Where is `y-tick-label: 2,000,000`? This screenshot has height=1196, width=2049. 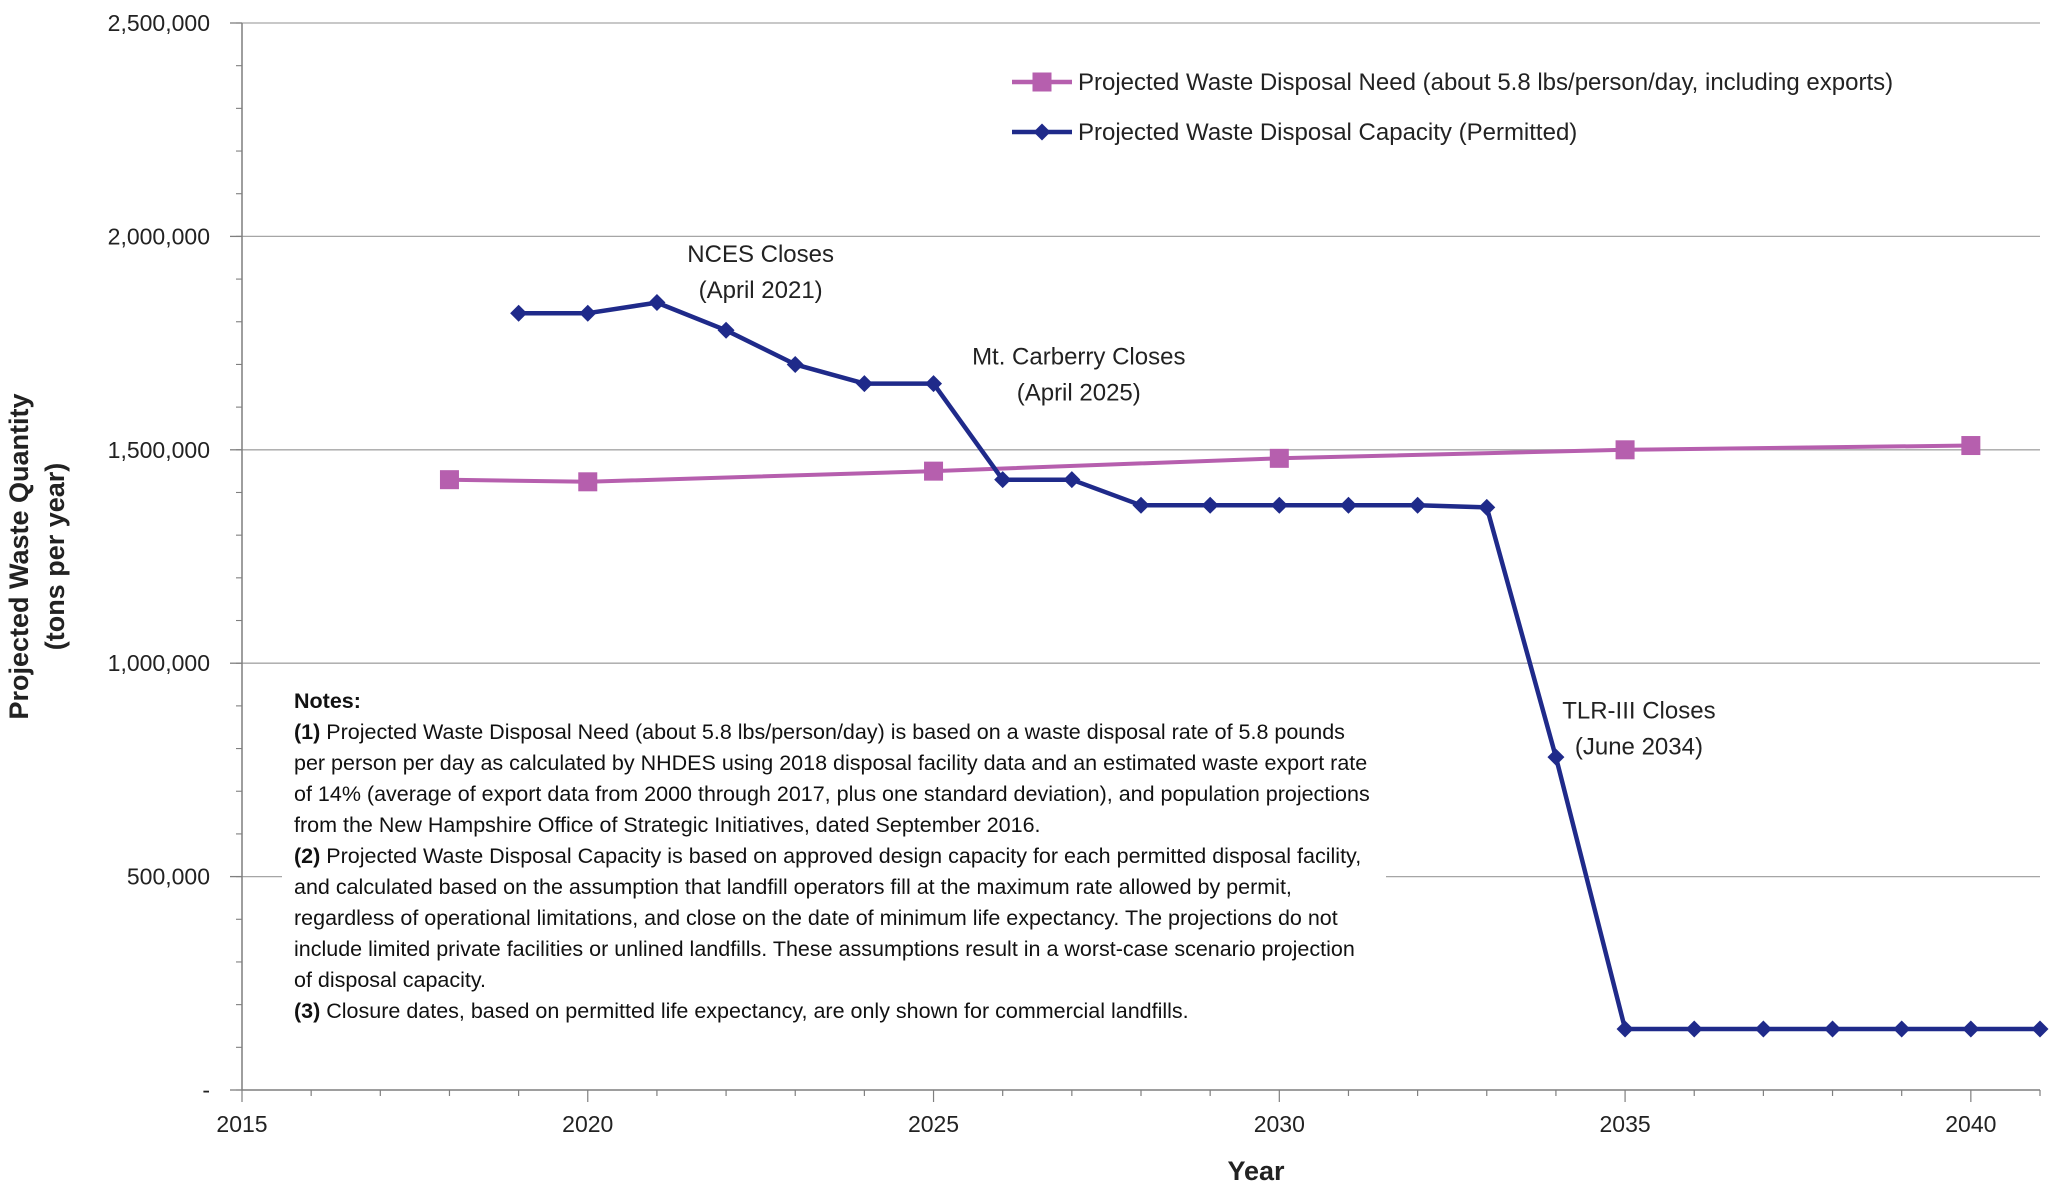 y-tick-label: 2,000,000 is located at coordinates (159, 236).